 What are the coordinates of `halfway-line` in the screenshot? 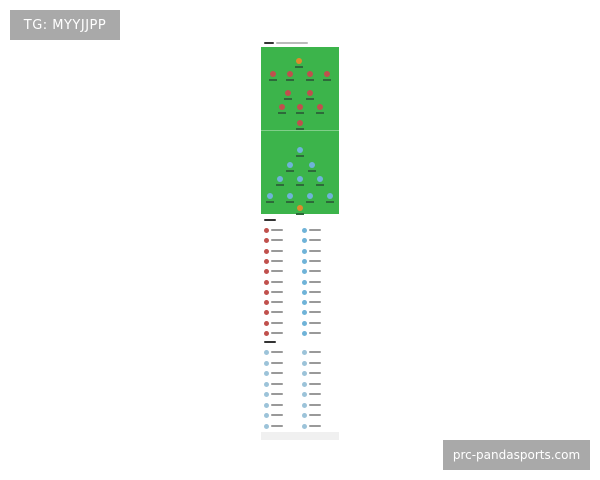 It's located at (300, 130).